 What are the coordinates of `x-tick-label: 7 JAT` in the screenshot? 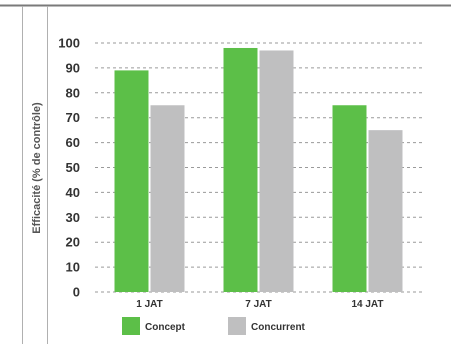 It's located at (258, 304).